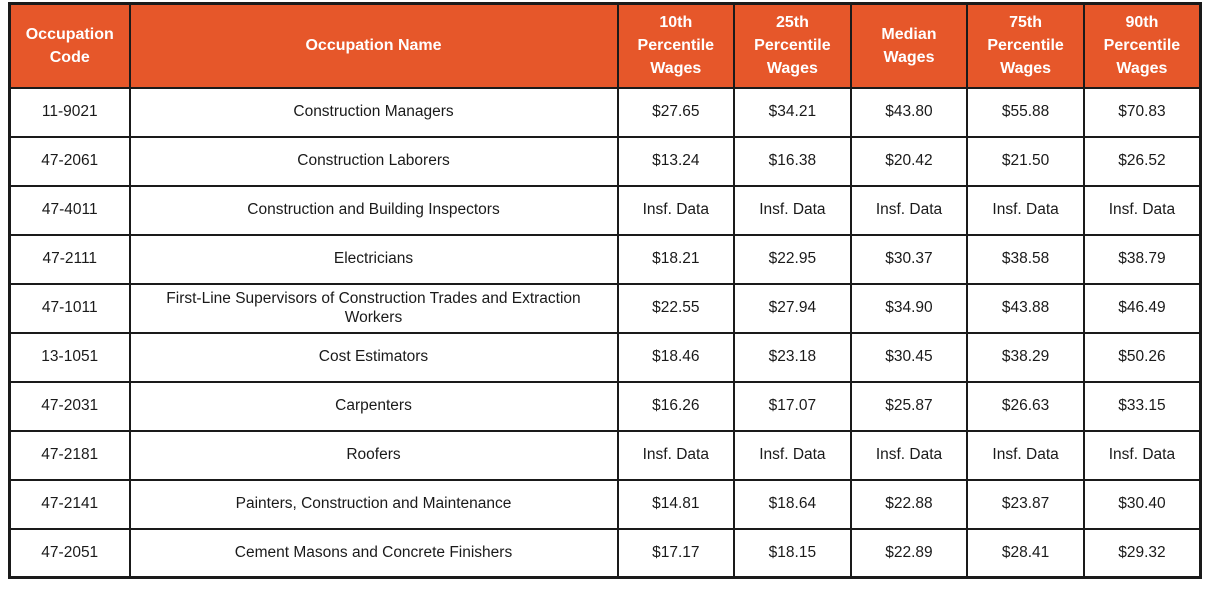 The image size is (1207, 614). Describe the element at coordinates (1142, 357) in the screenshot. I see `wage-cell: $50.26` at that location.